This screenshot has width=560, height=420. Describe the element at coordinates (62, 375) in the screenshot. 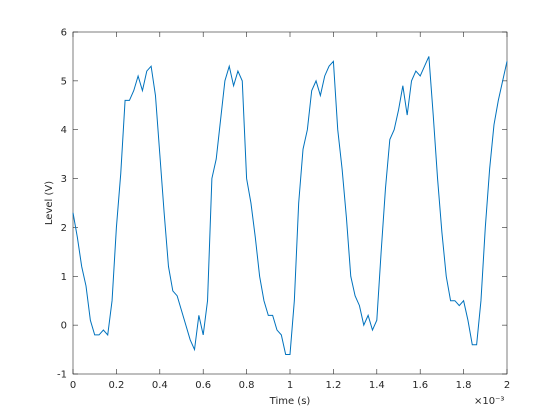

I see `y-tick-label: -1` at that location.